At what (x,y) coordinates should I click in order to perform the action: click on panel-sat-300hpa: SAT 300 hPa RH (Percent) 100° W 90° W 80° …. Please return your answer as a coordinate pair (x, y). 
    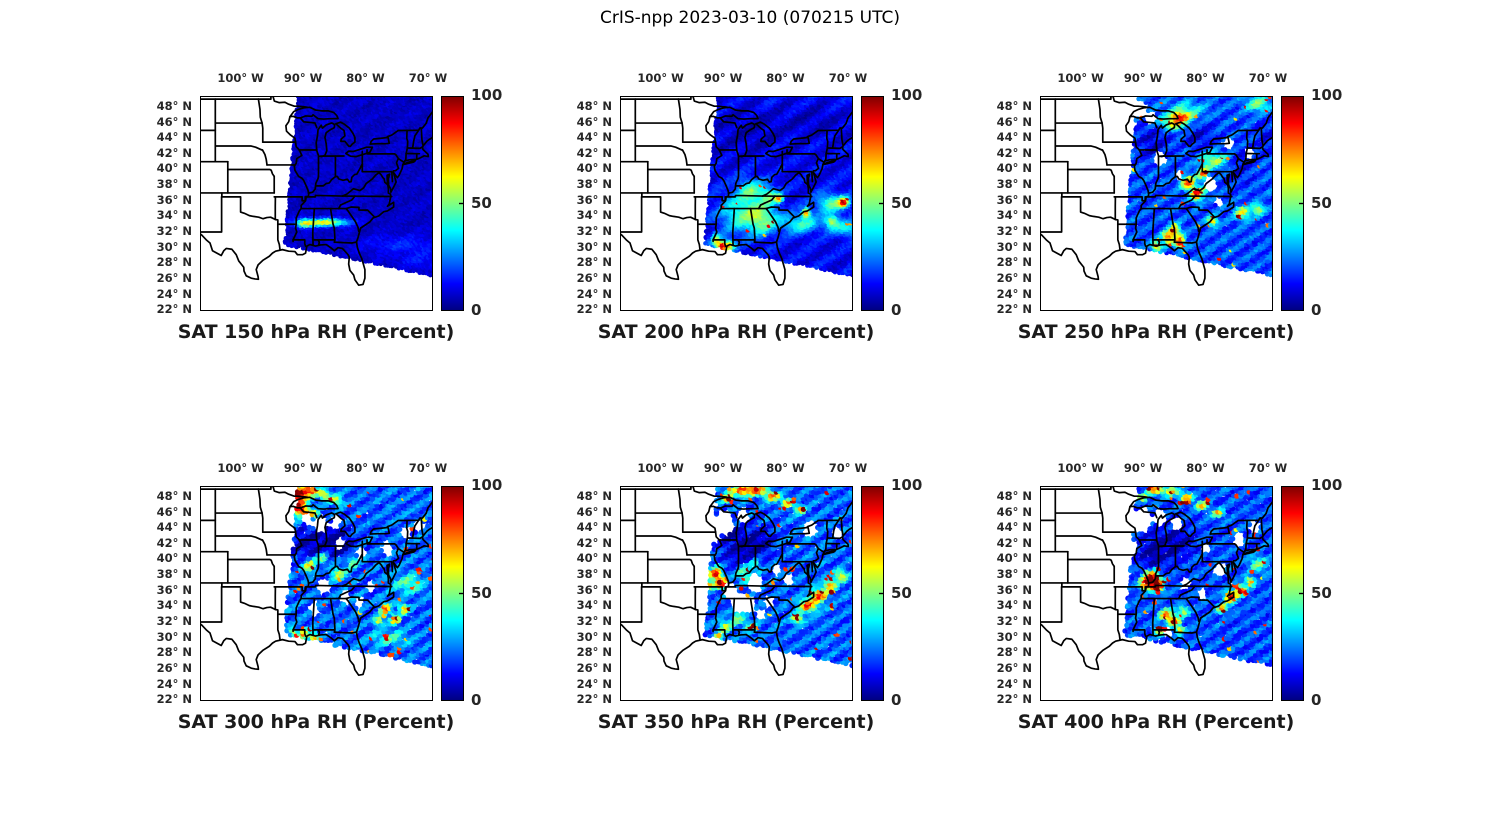
    Looking at the image, I should click on (340, 602).